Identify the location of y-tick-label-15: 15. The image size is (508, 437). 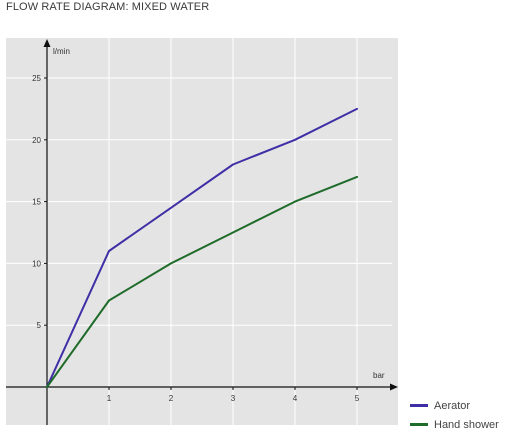
(36, 202).